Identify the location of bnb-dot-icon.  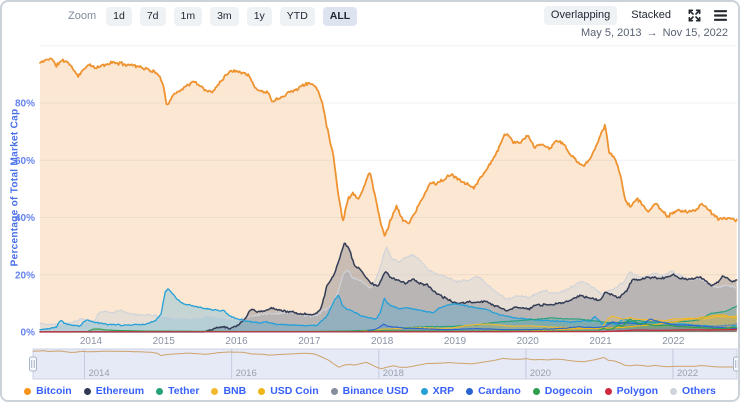
(215, 391).